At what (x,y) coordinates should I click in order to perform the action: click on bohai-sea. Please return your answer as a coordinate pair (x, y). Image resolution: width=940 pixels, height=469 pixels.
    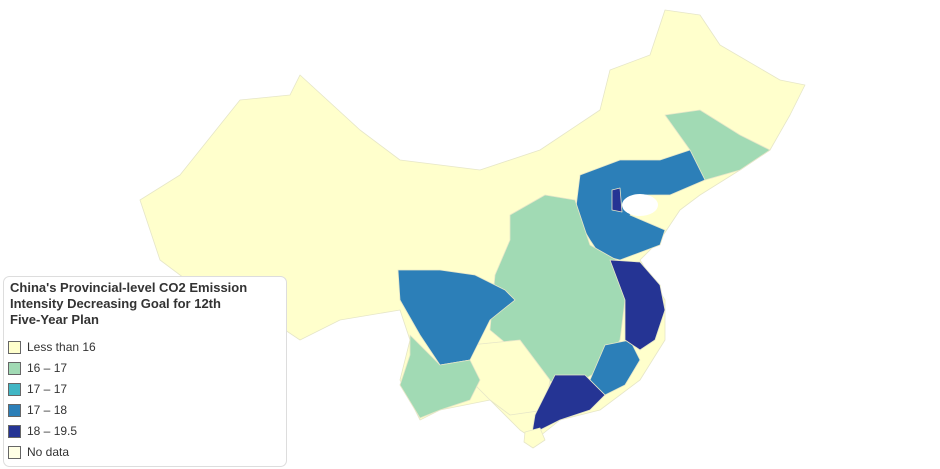
    Looking at the image, I should click on (640, 205).